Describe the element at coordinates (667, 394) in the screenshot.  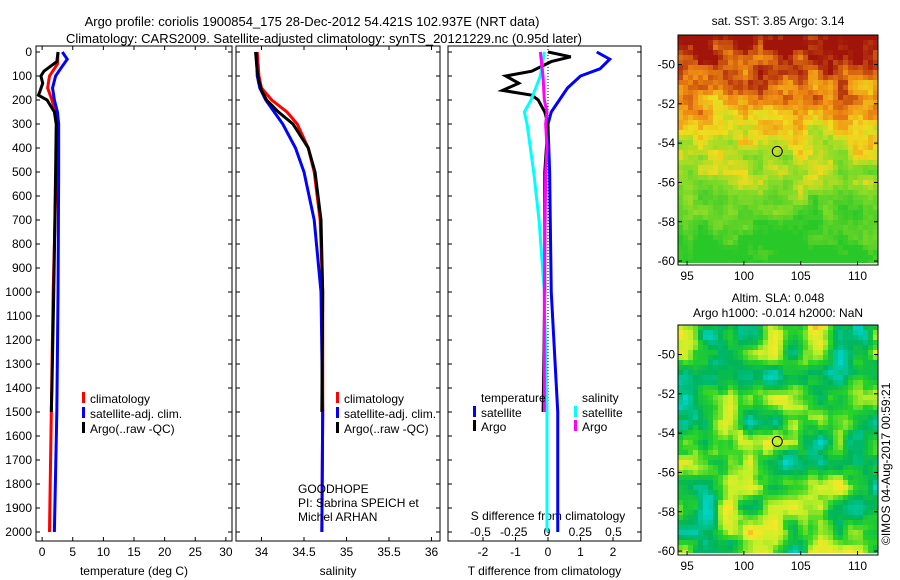
I see `y-tick-label: -52` at that location.